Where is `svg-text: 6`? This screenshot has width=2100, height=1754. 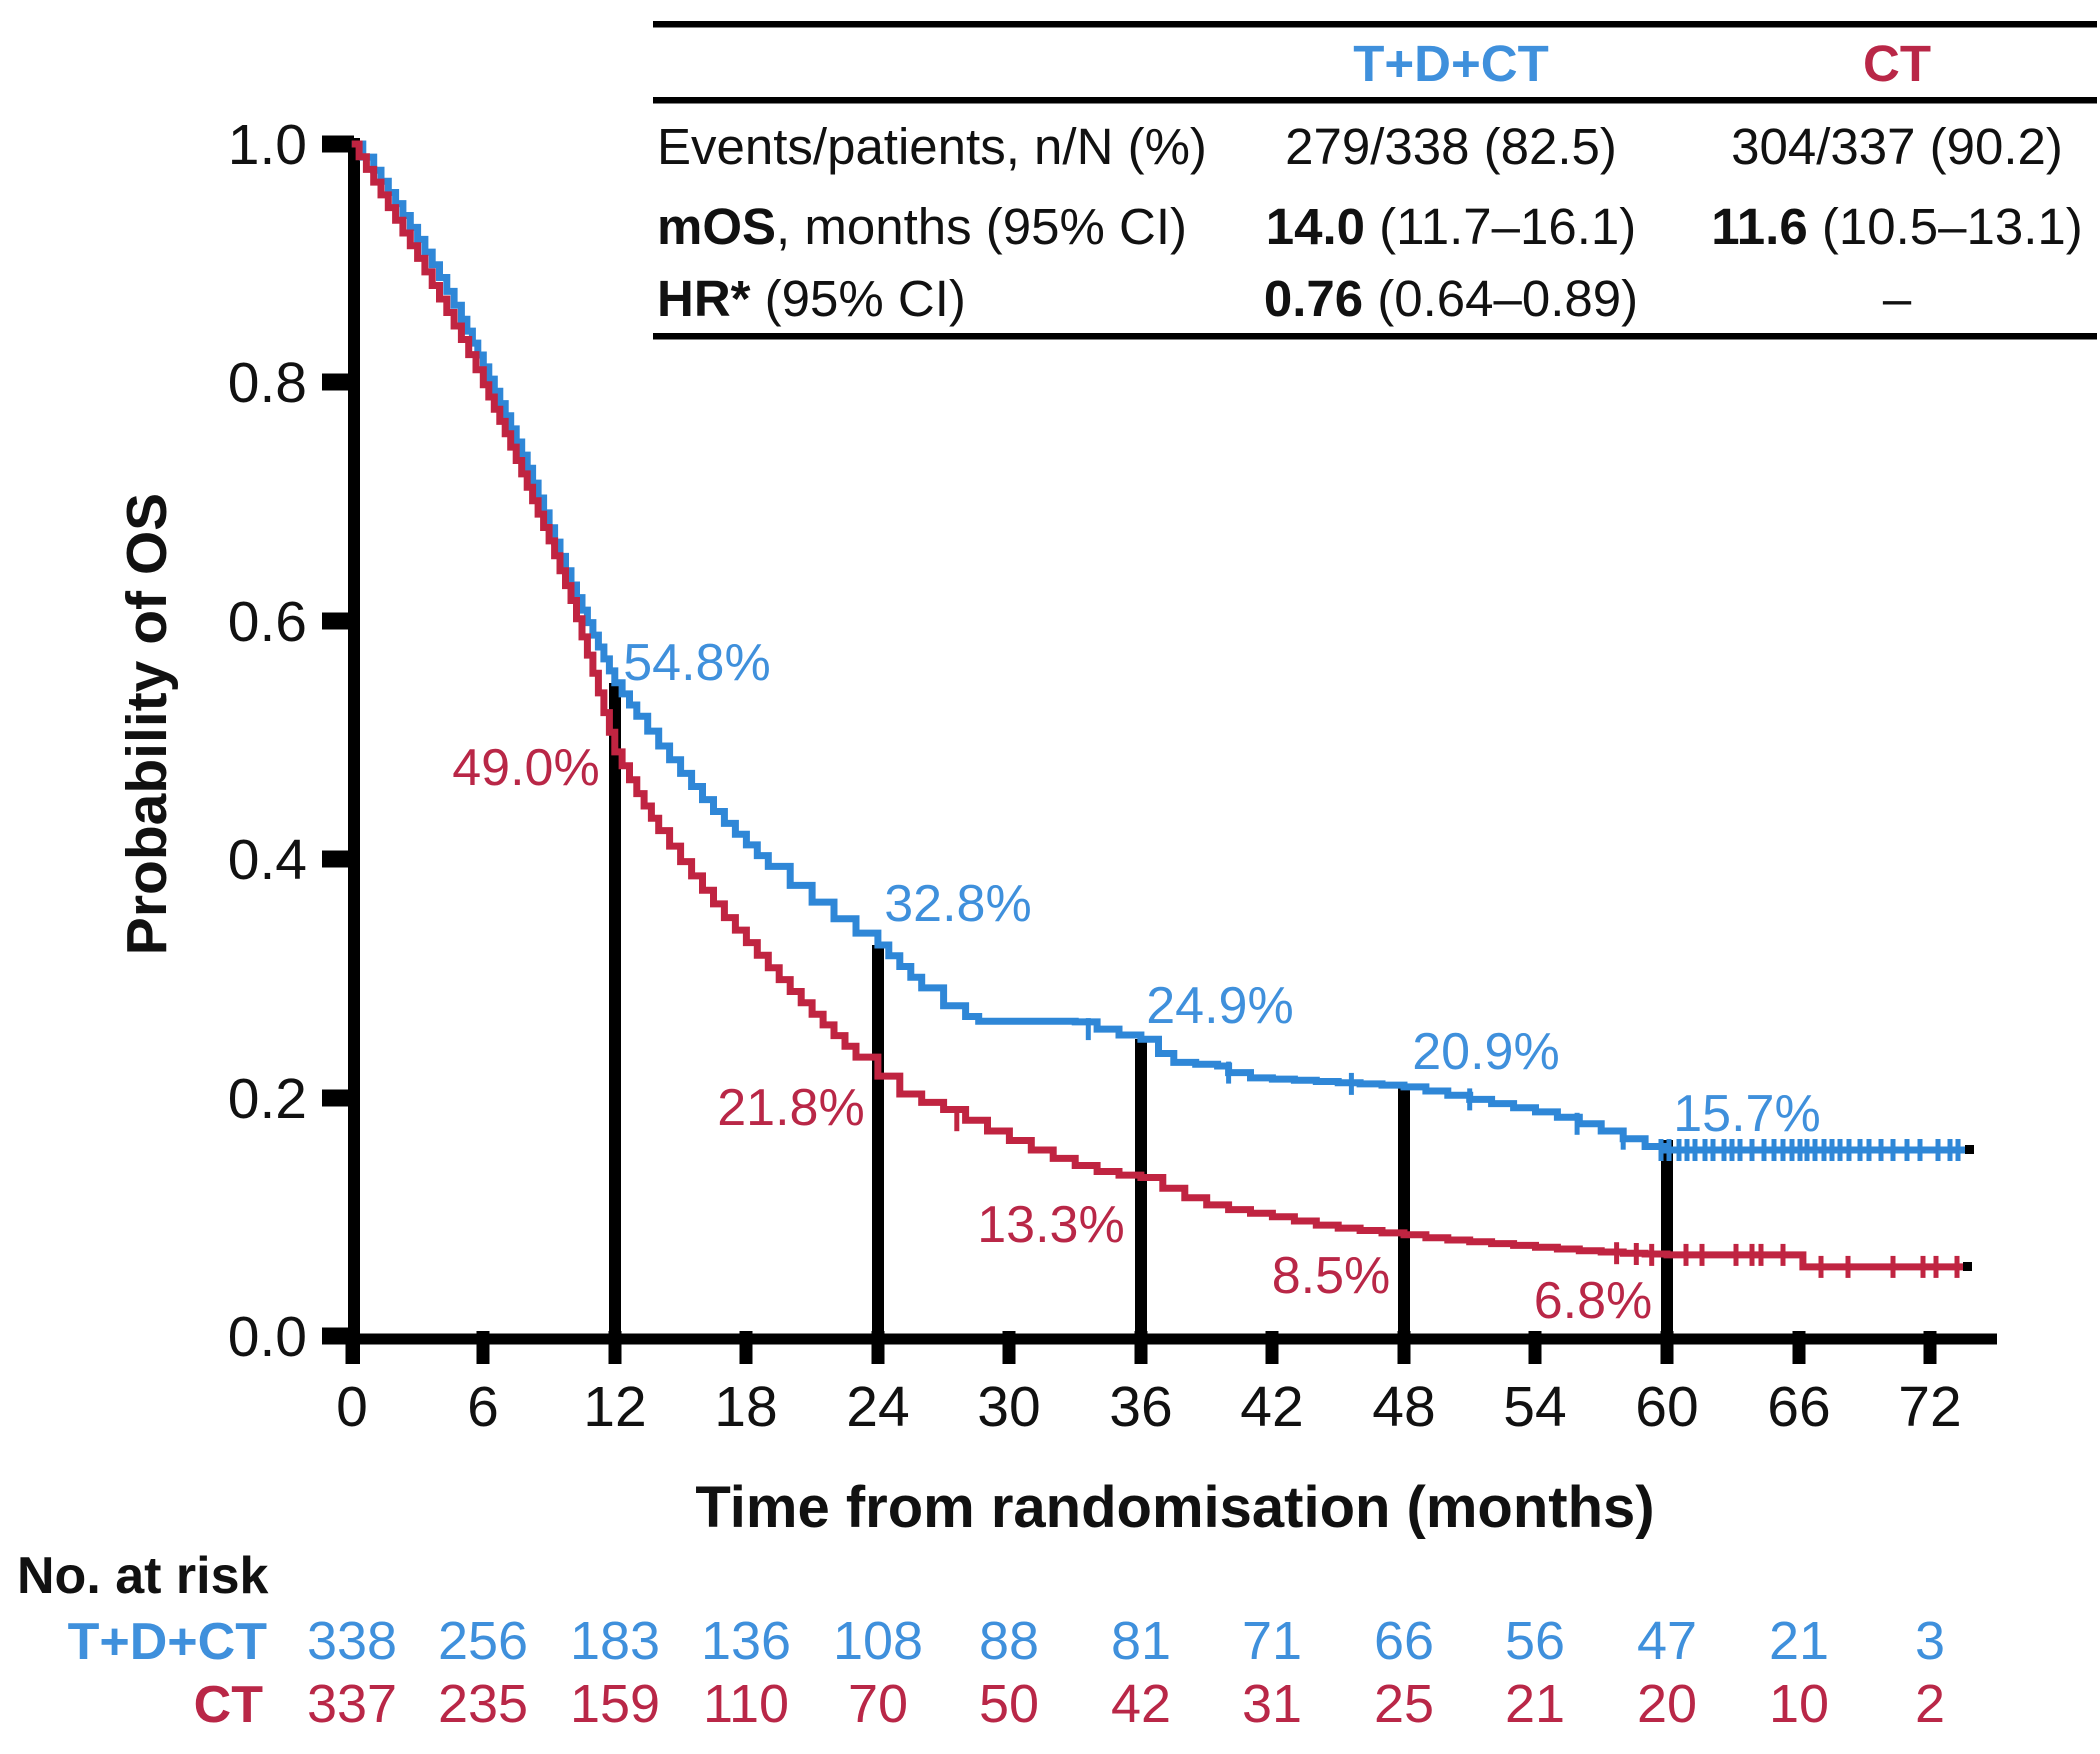 svg-text: 6 is located at coordinates (483, 1407).